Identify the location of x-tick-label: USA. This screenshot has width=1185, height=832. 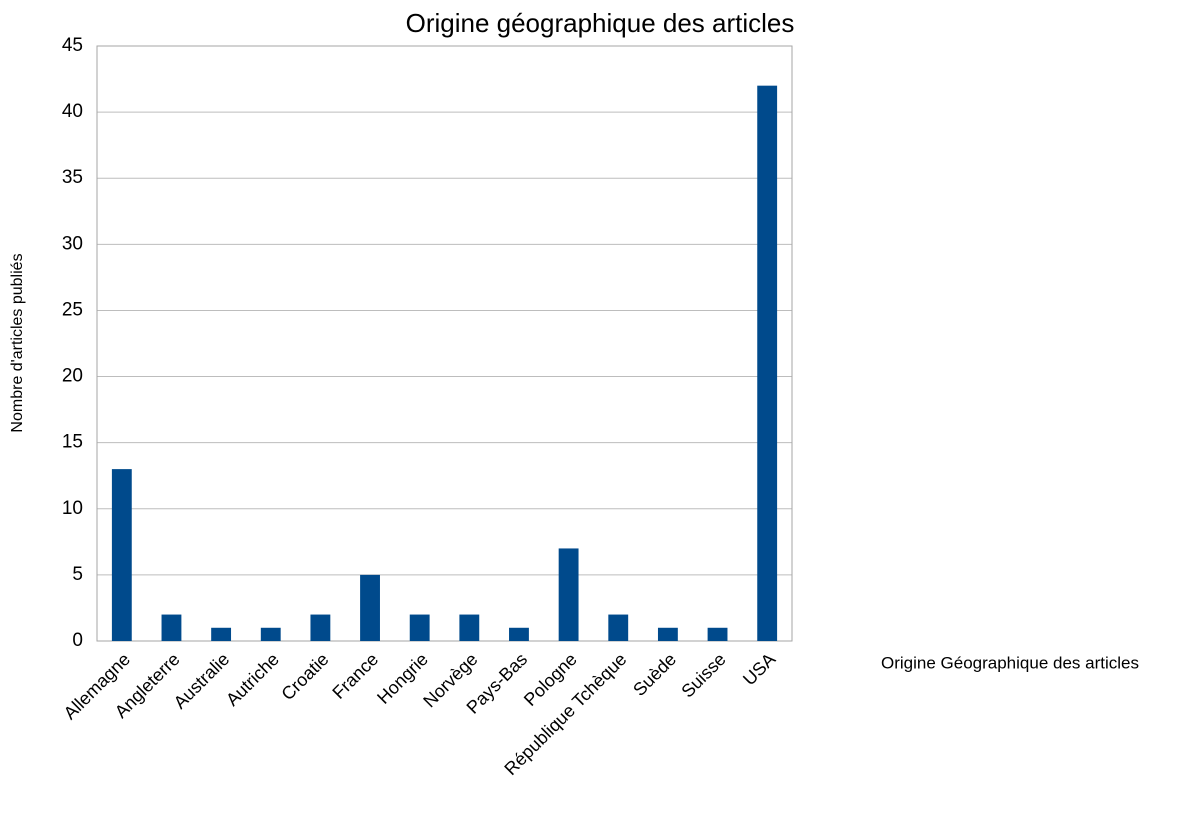
(759, 669).